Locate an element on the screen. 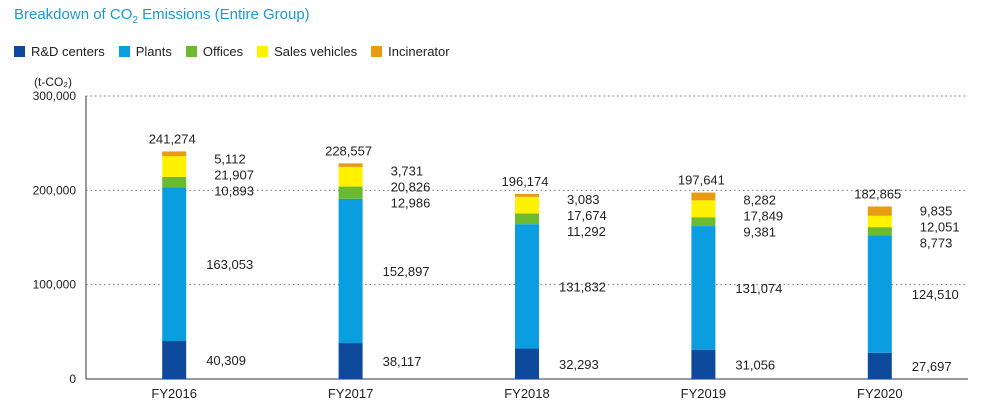  legend-label: Plants is located at coordinates (153, 51).